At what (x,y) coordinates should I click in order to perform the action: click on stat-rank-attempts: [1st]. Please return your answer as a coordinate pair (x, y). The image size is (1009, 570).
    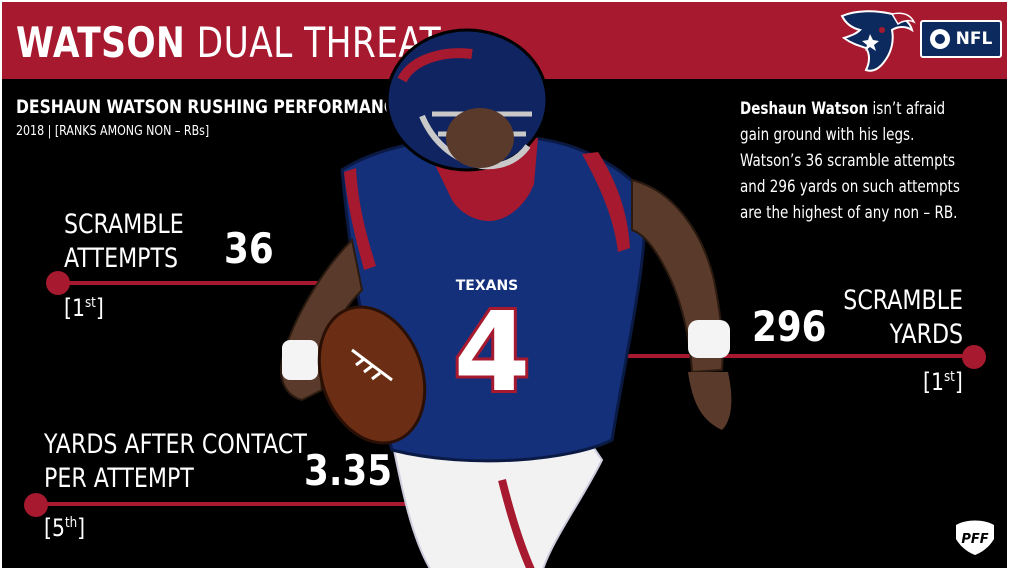
    Looking at the image, I should click on (84, 308).